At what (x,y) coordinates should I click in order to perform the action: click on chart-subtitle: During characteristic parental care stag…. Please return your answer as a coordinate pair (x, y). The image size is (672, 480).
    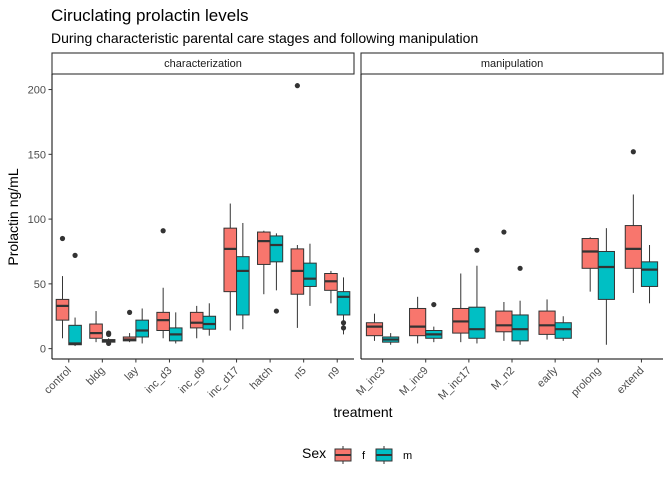
    Looking at the image, I should click on (264, 38).